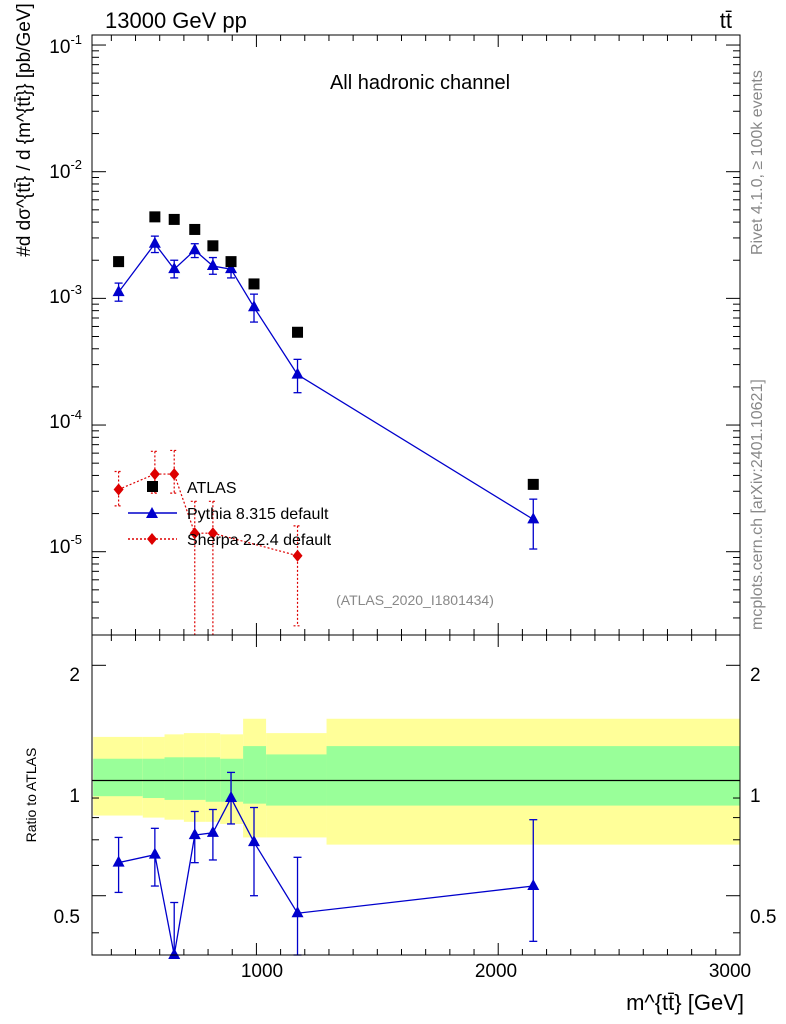 The height and width of the screenshot is (1024, 786). I want to click on ratio-ytick-label-right: 1, so click(755, 796).